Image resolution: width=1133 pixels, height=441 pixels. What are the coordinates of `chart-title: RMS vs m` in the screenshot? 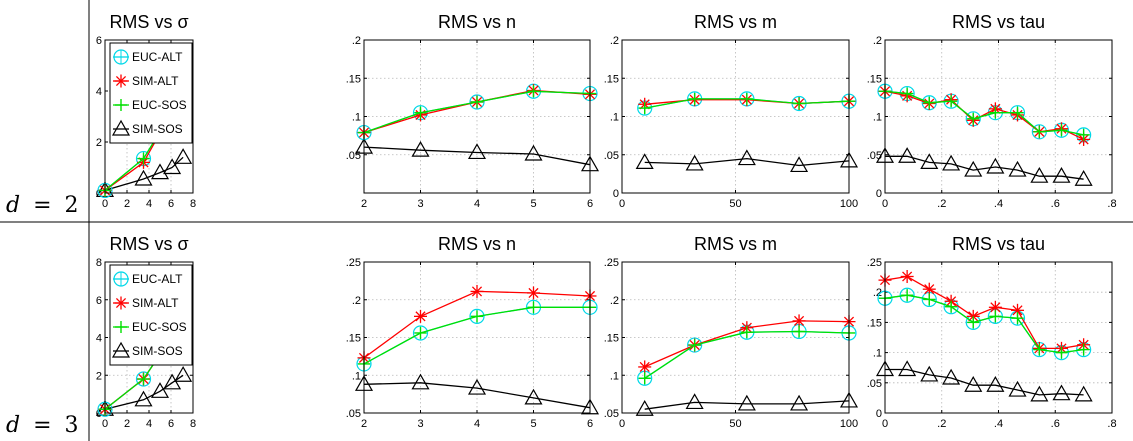 It's located at (735, 22).